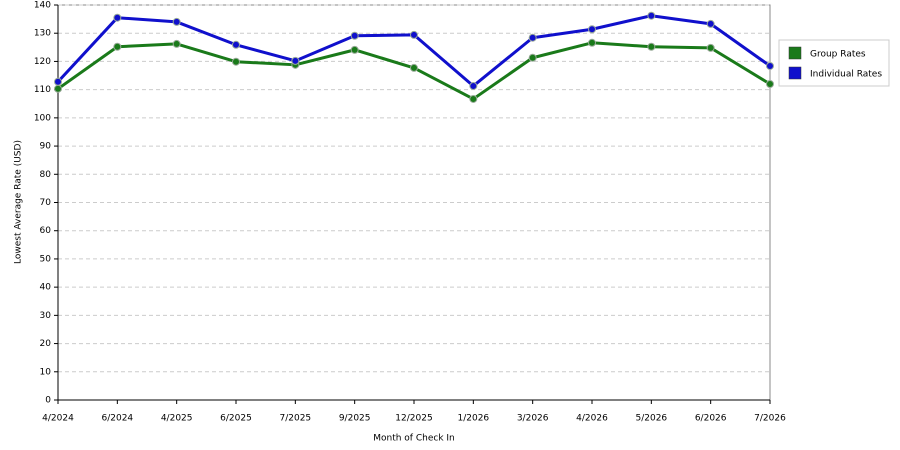  Describe the element at coordinates (651, 419) in the screenshot. I see `x-tick-label: 5/2026` at that location.